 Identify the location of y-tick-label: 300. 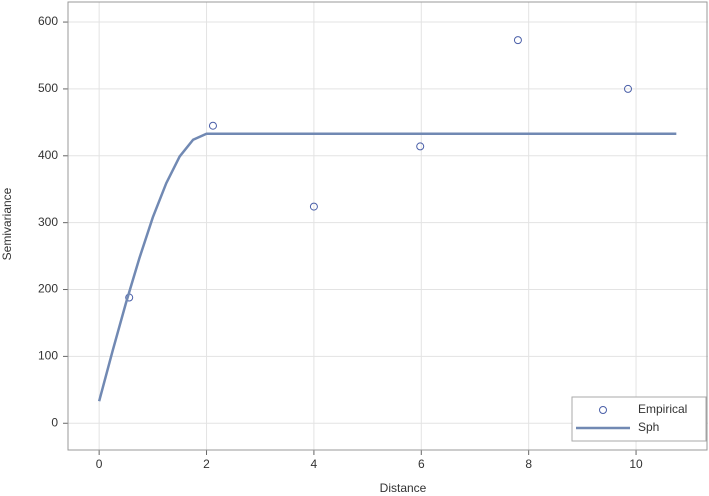
(48, 222).